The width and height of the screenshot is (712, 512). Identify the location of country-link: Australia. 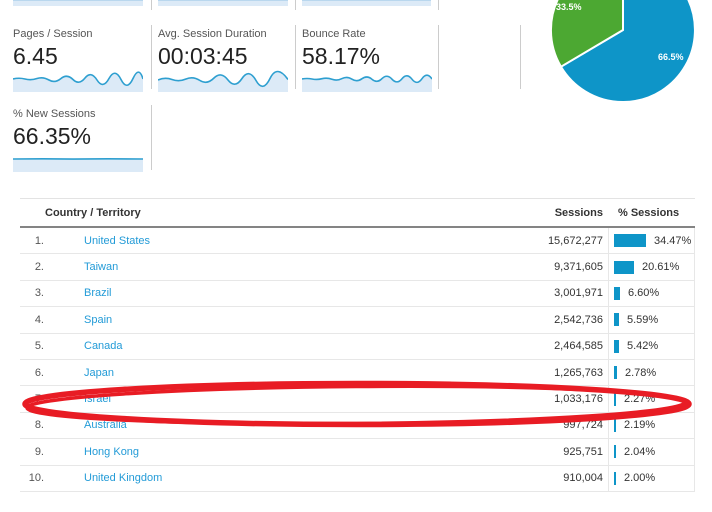
(105, 425).